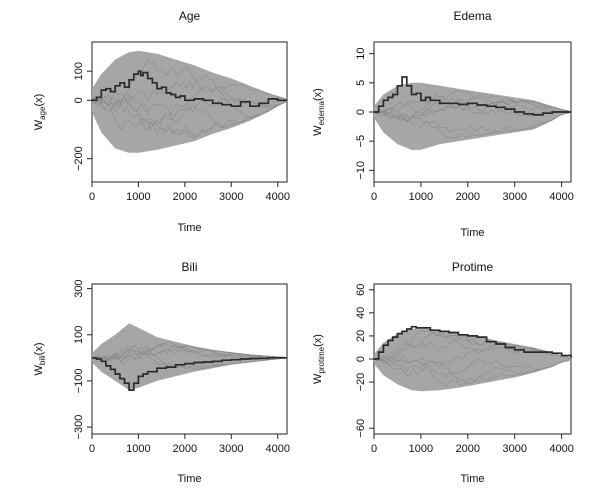  What do you see at coordinates (361, 170) in the screenshot?
I see `y-tick-label: −10` at bounding box center [361, 170].